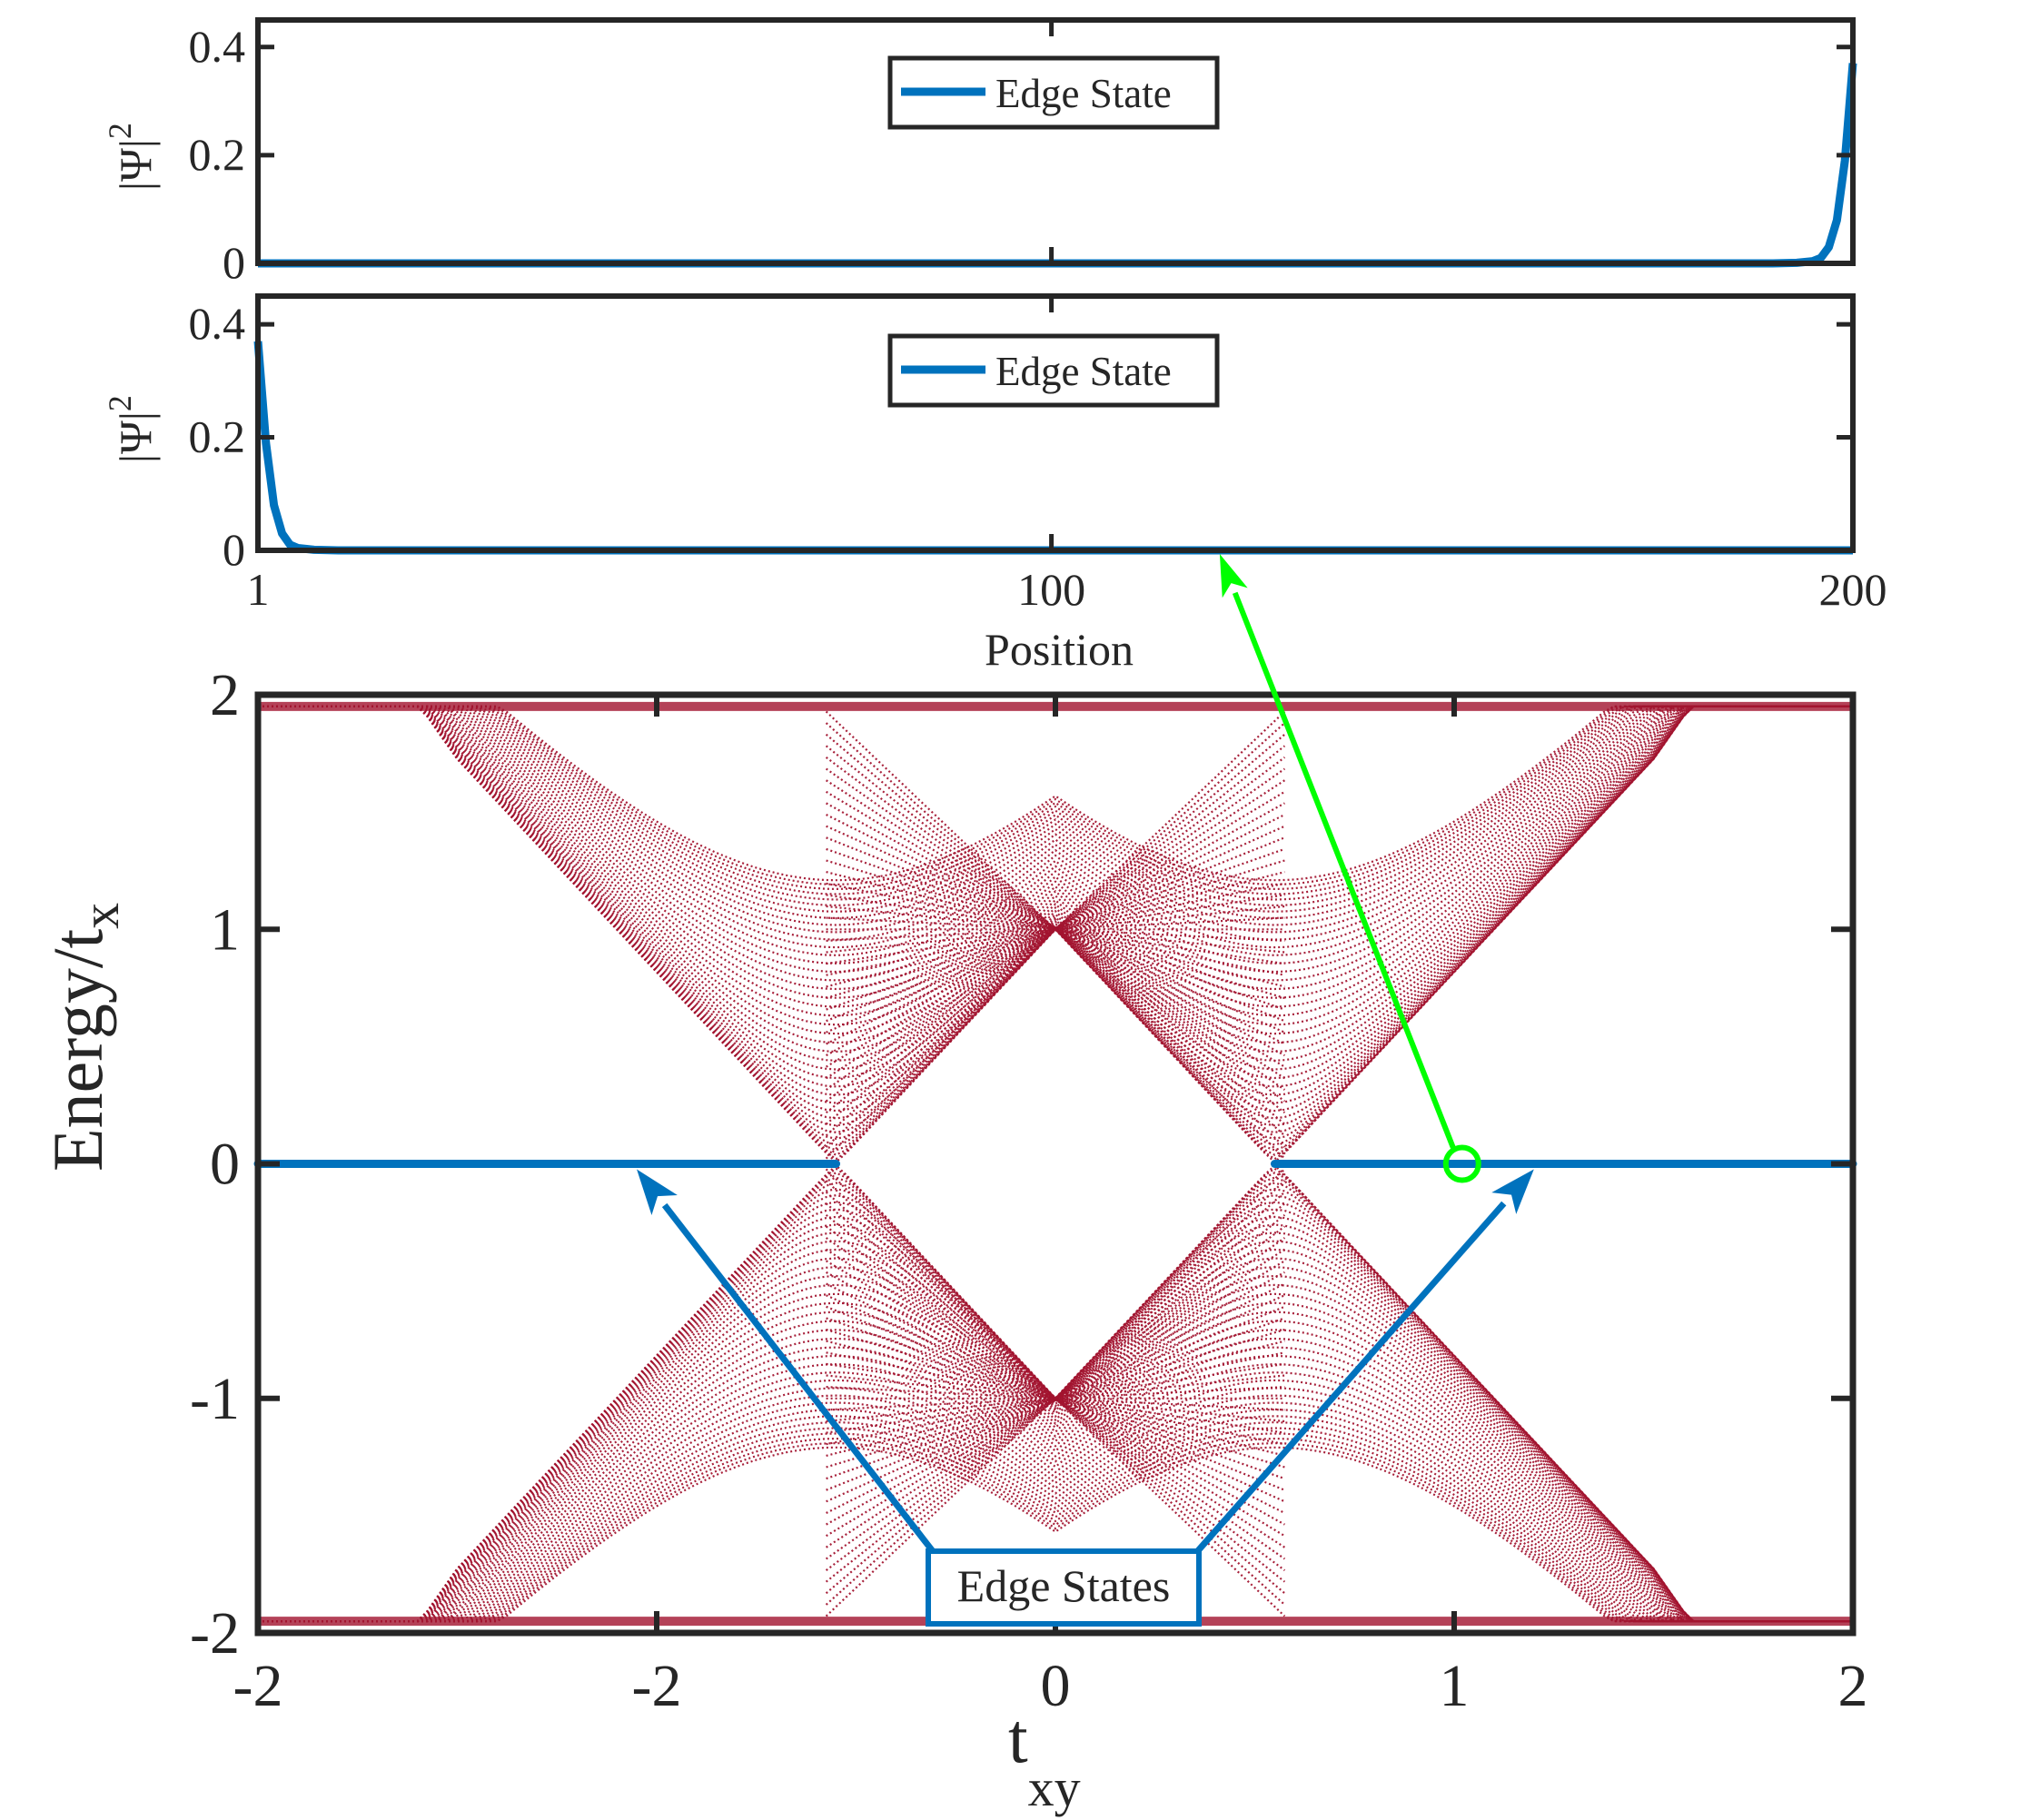 The width and height of the screenshot is (2040, 1820). I want to click on selected-state-pointer, so click(1350, 869).